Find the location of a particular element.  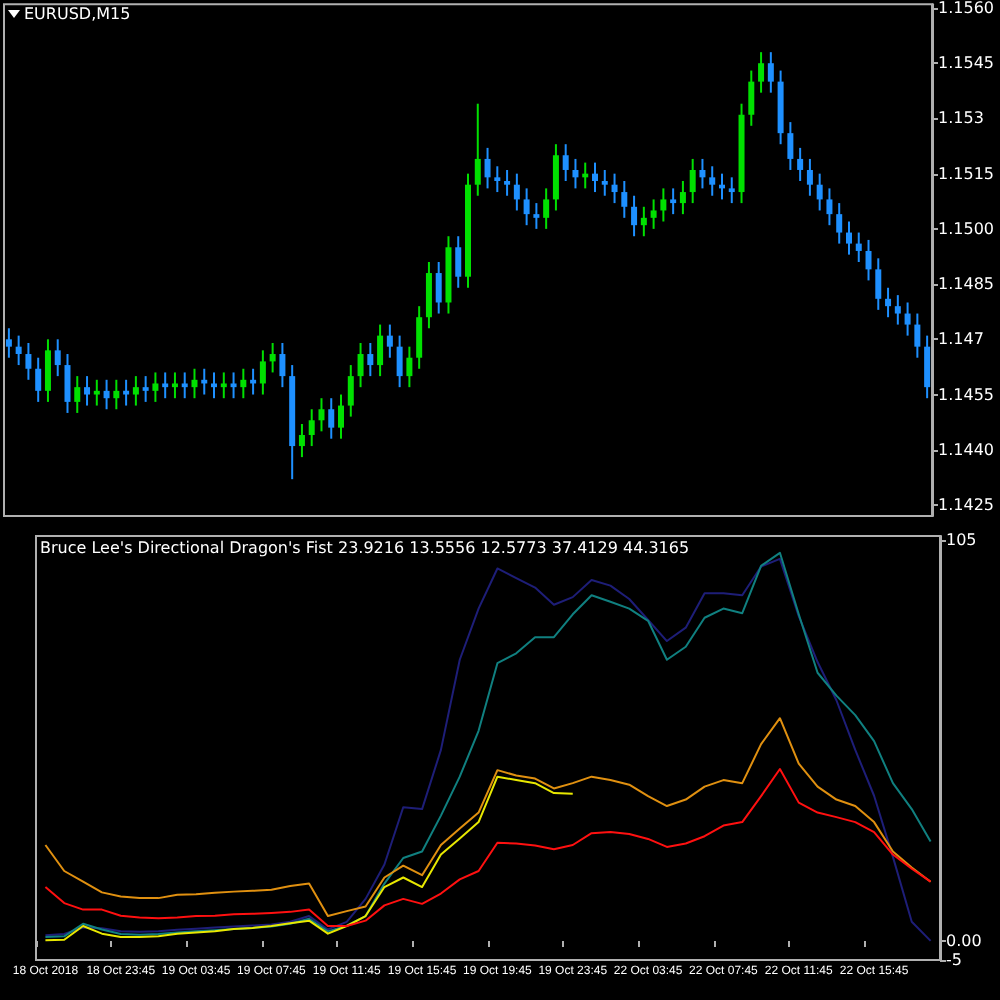

y-tick-label: 1.147 is located at coordinates (961, 339).